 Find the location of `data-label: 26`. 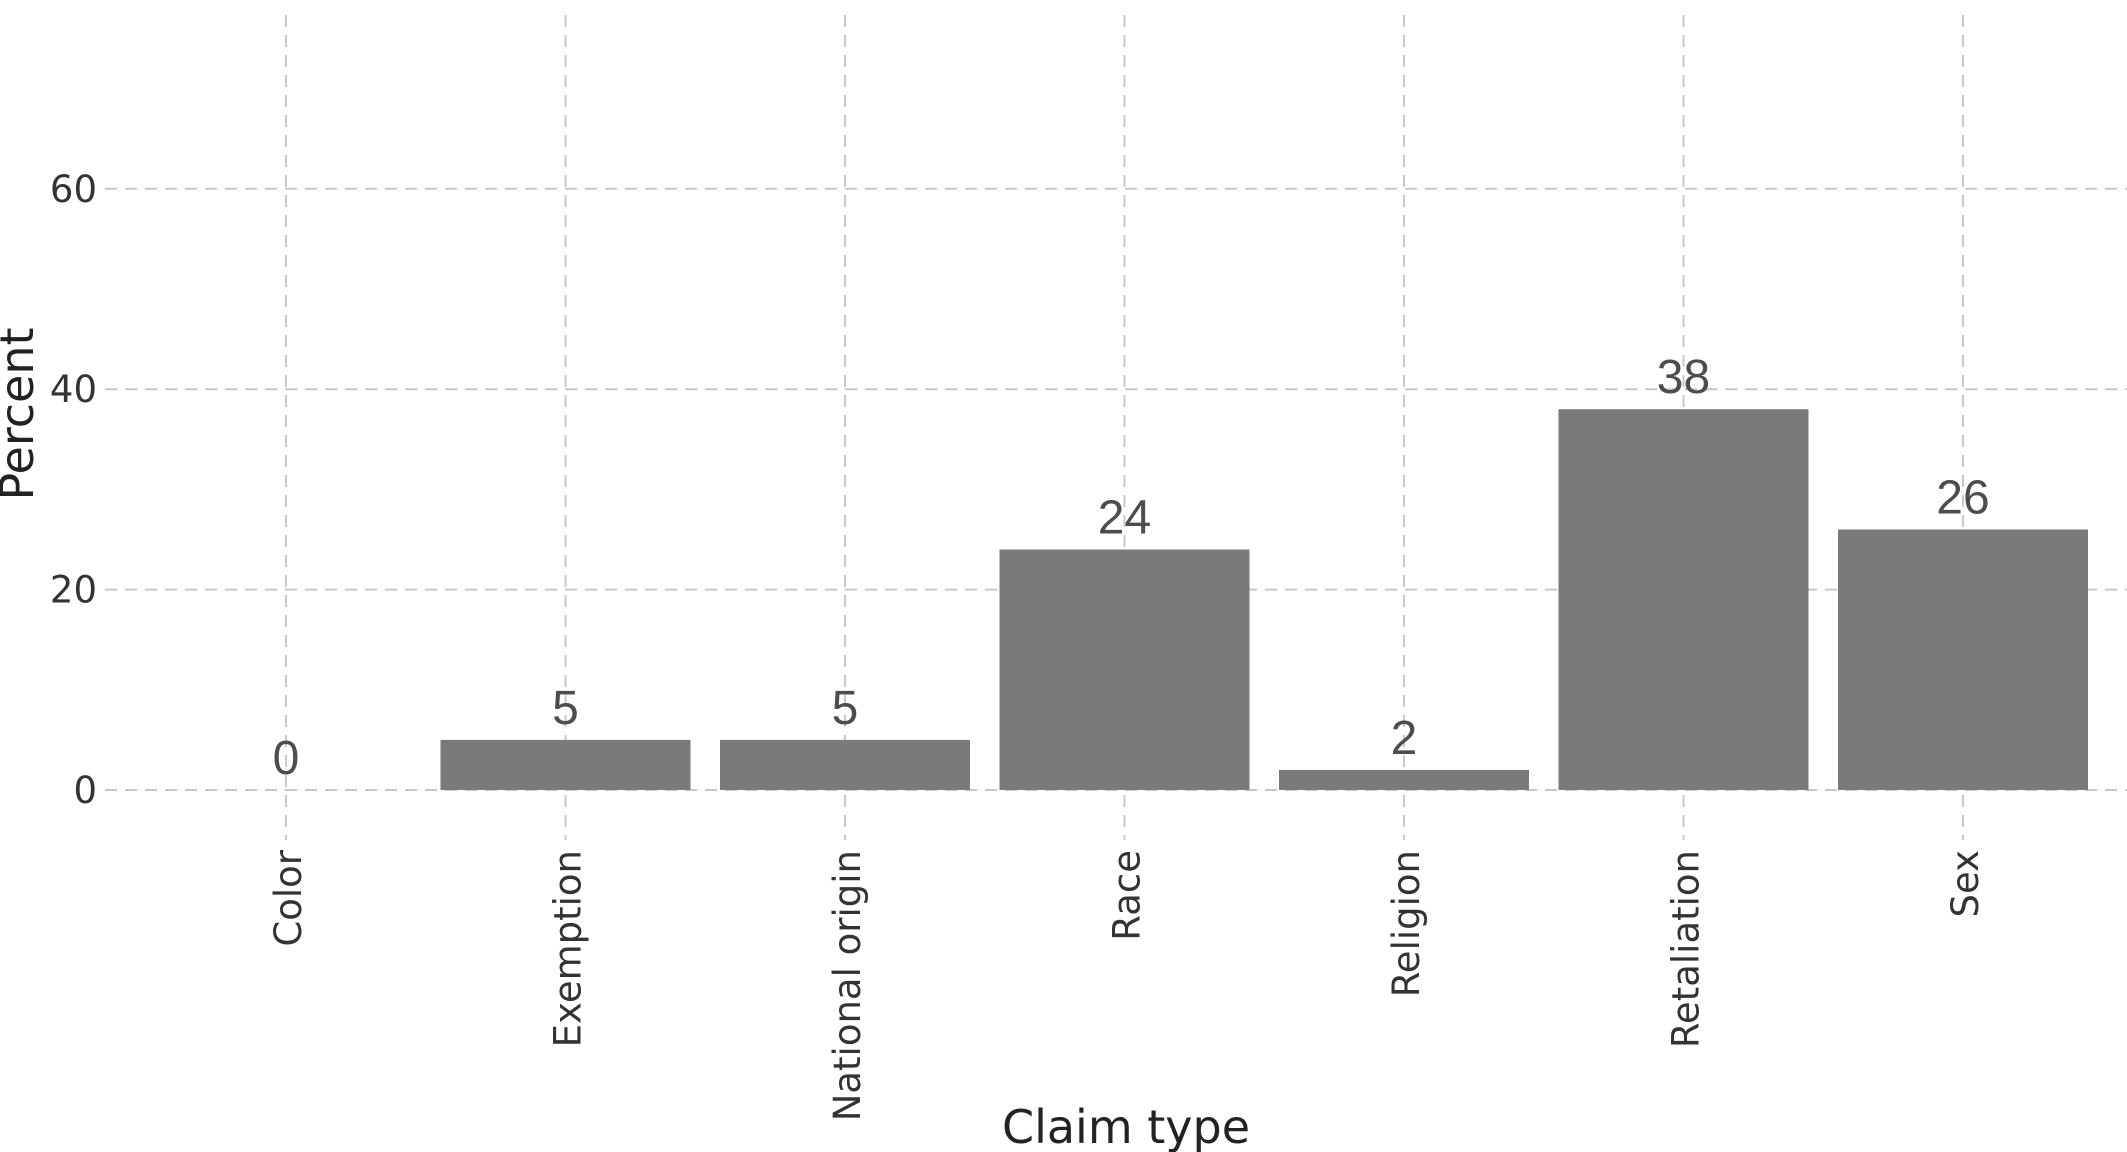

data-label: 26 is located at coordinates (1962, 497).